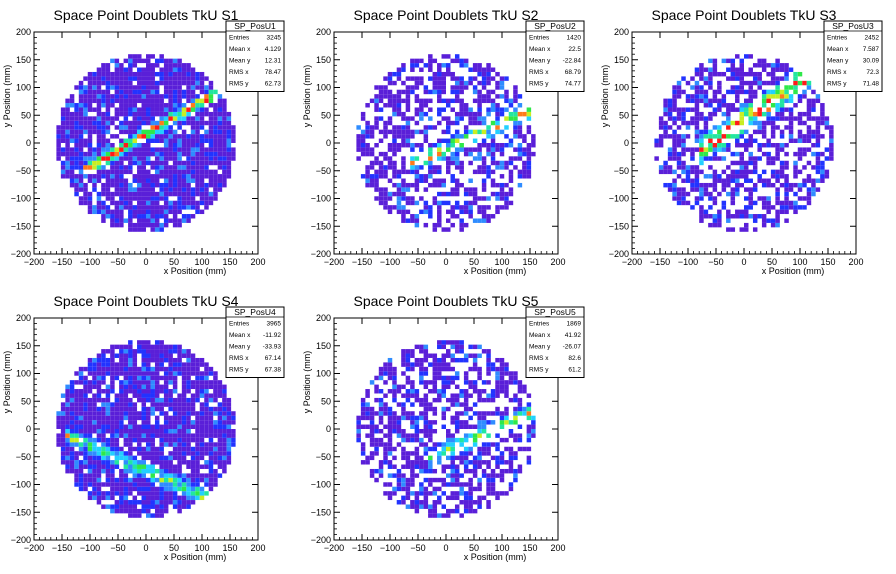 This screenshot has height=574, width=896. What do you see at coordinates (21, 485) in the screenshot?
I see `y-tick-label: −100` at bounding box center [21, 485].